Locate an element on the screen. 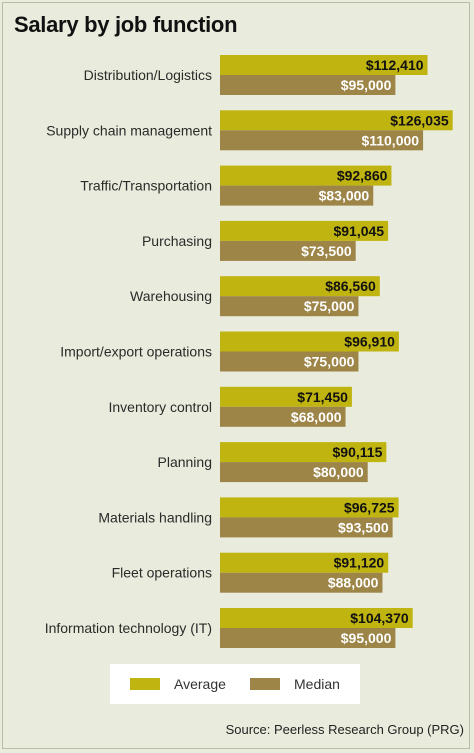 Image resolution: width=474 pixels, height=753 pixels. legend-label-average: Average is located at coordinates (200, 684).